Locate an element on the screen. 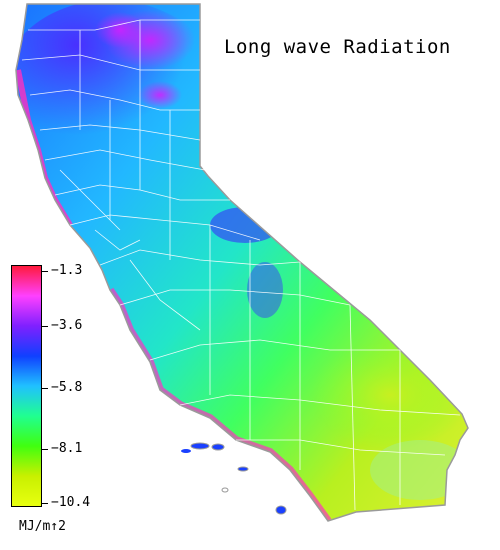 Image resolution: width=500 pixels, height=550 pixels. legend-unit-label: MJ/m↑2 is located at coordinates (42, 526).